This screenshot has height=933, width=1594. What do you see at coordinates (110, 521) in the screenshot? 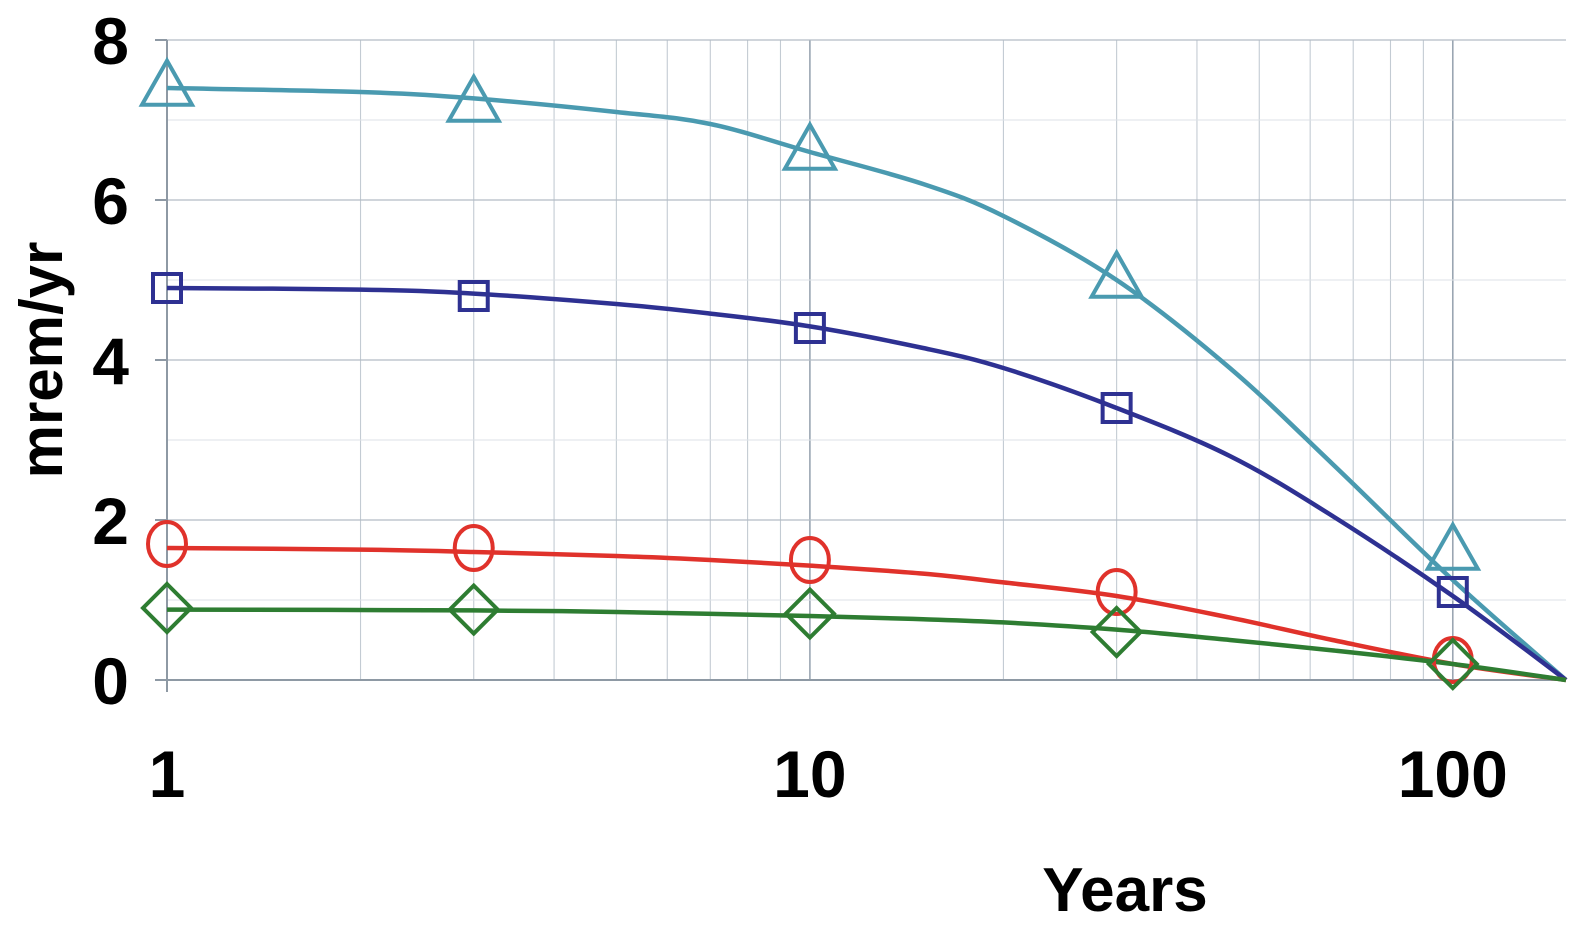
I see `y-tick-label: 2` at bounding box center [110, 521].